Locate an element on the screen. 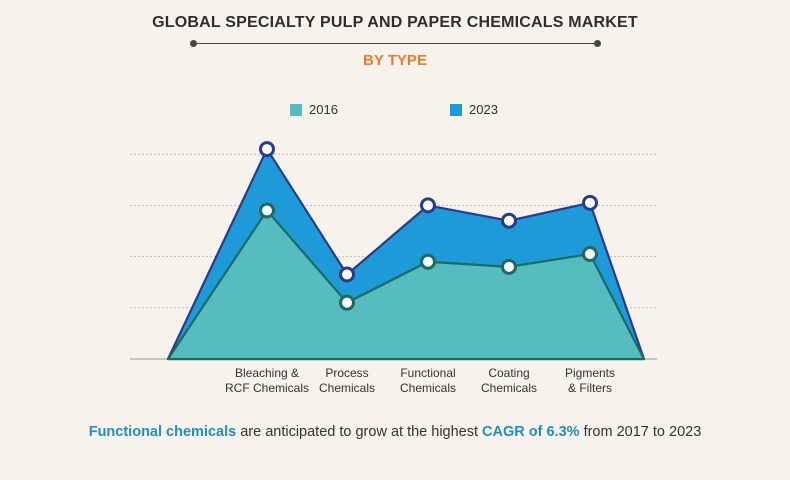  title-rule-dot-right is located at coordinates (597, 43).